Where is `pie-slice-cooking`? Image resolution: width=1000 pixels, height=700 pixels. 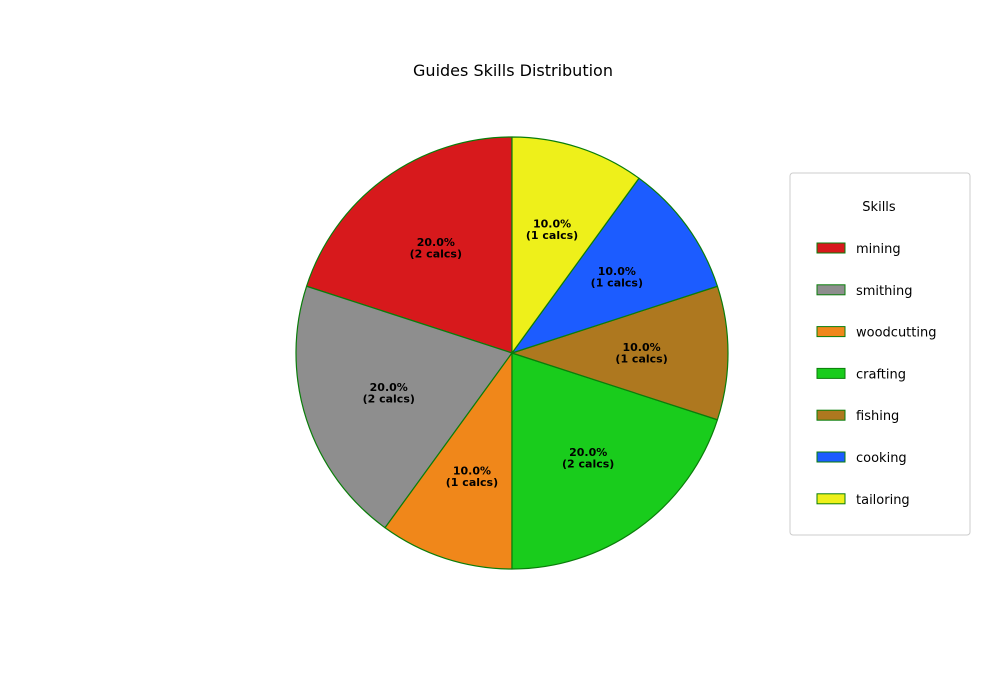
pie-slice-cooking is located at coordinates (615, 265).